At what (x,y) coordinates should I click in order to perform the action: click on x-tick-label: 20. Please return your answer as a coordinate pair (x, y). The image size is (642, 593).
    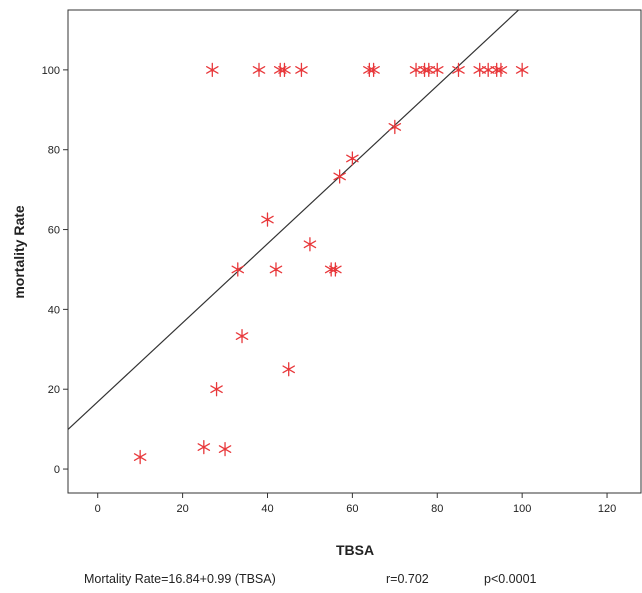
    Looking at the image, I should click on (182, 509).